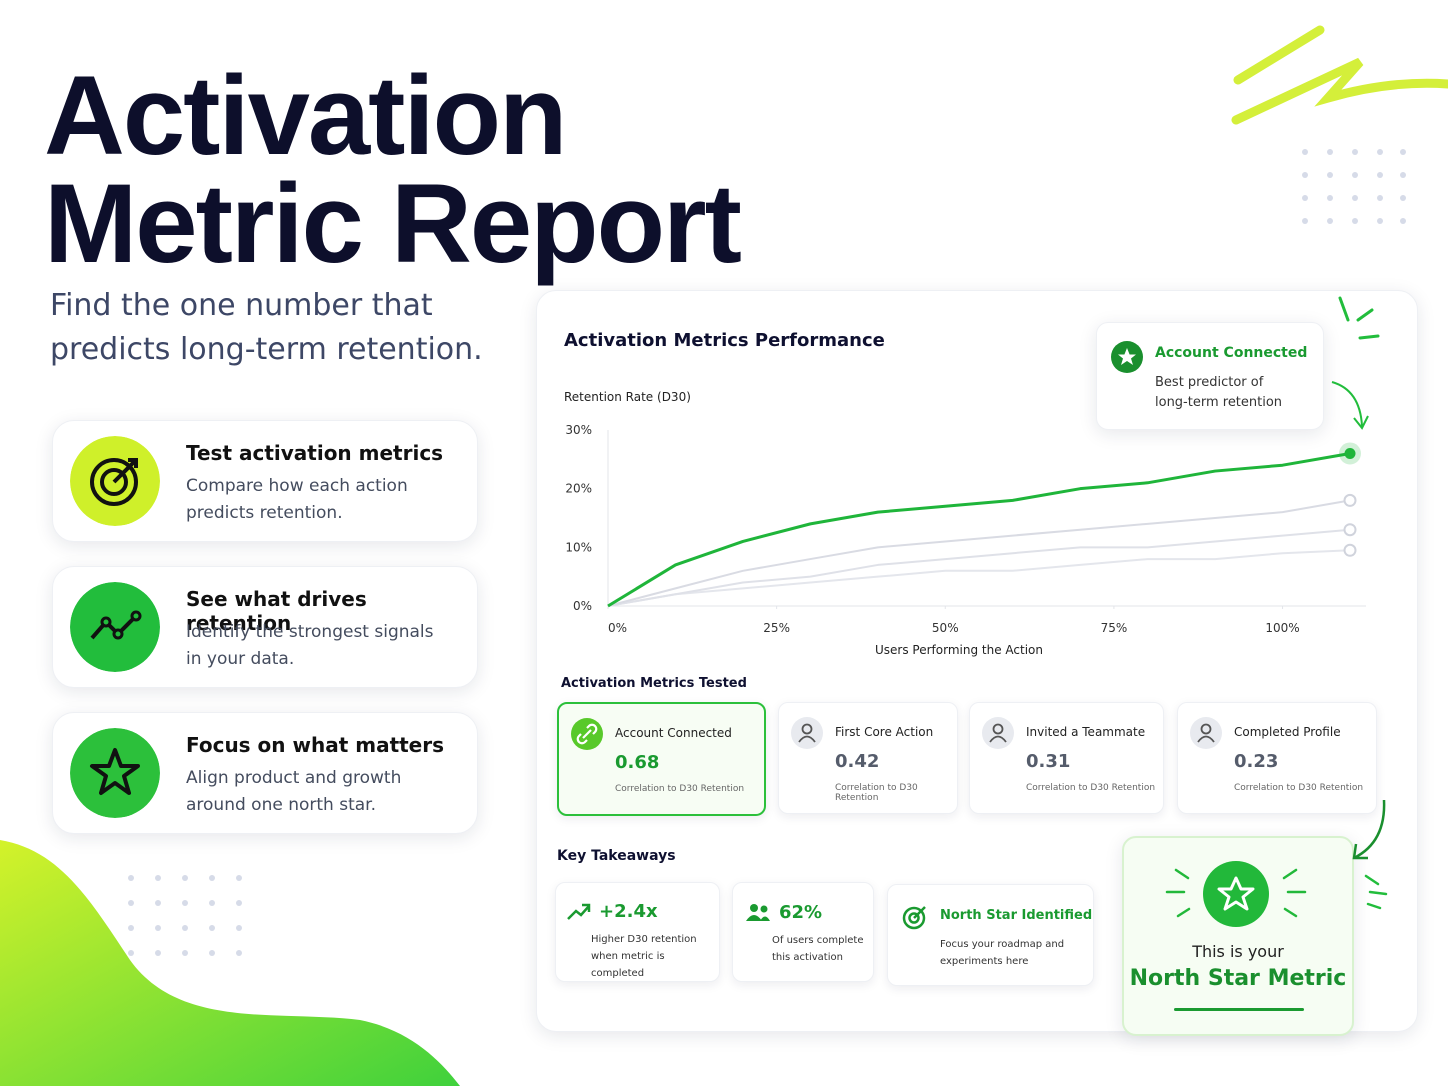 The image size is (1448, 1086). Describe the element at coordinates (266, 349) in the screenshot. I see `subtitle: predicts long-term retention.` at that location.